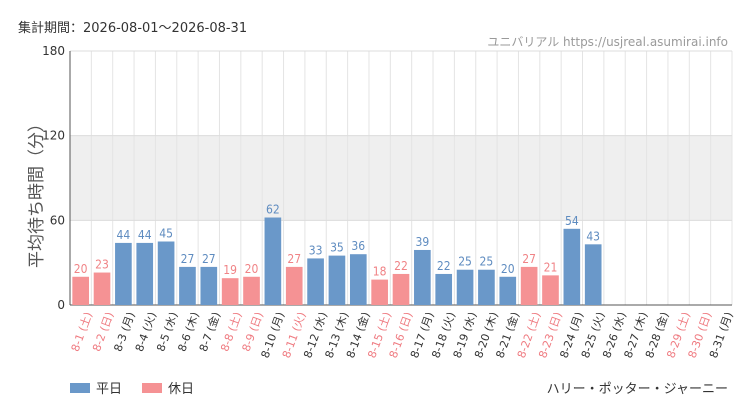 The image size is (750, 410). What do you see at coordinates (124, 235) in the screenshot?
I see `data-label-3: 44` at bounding box center [124, 235].